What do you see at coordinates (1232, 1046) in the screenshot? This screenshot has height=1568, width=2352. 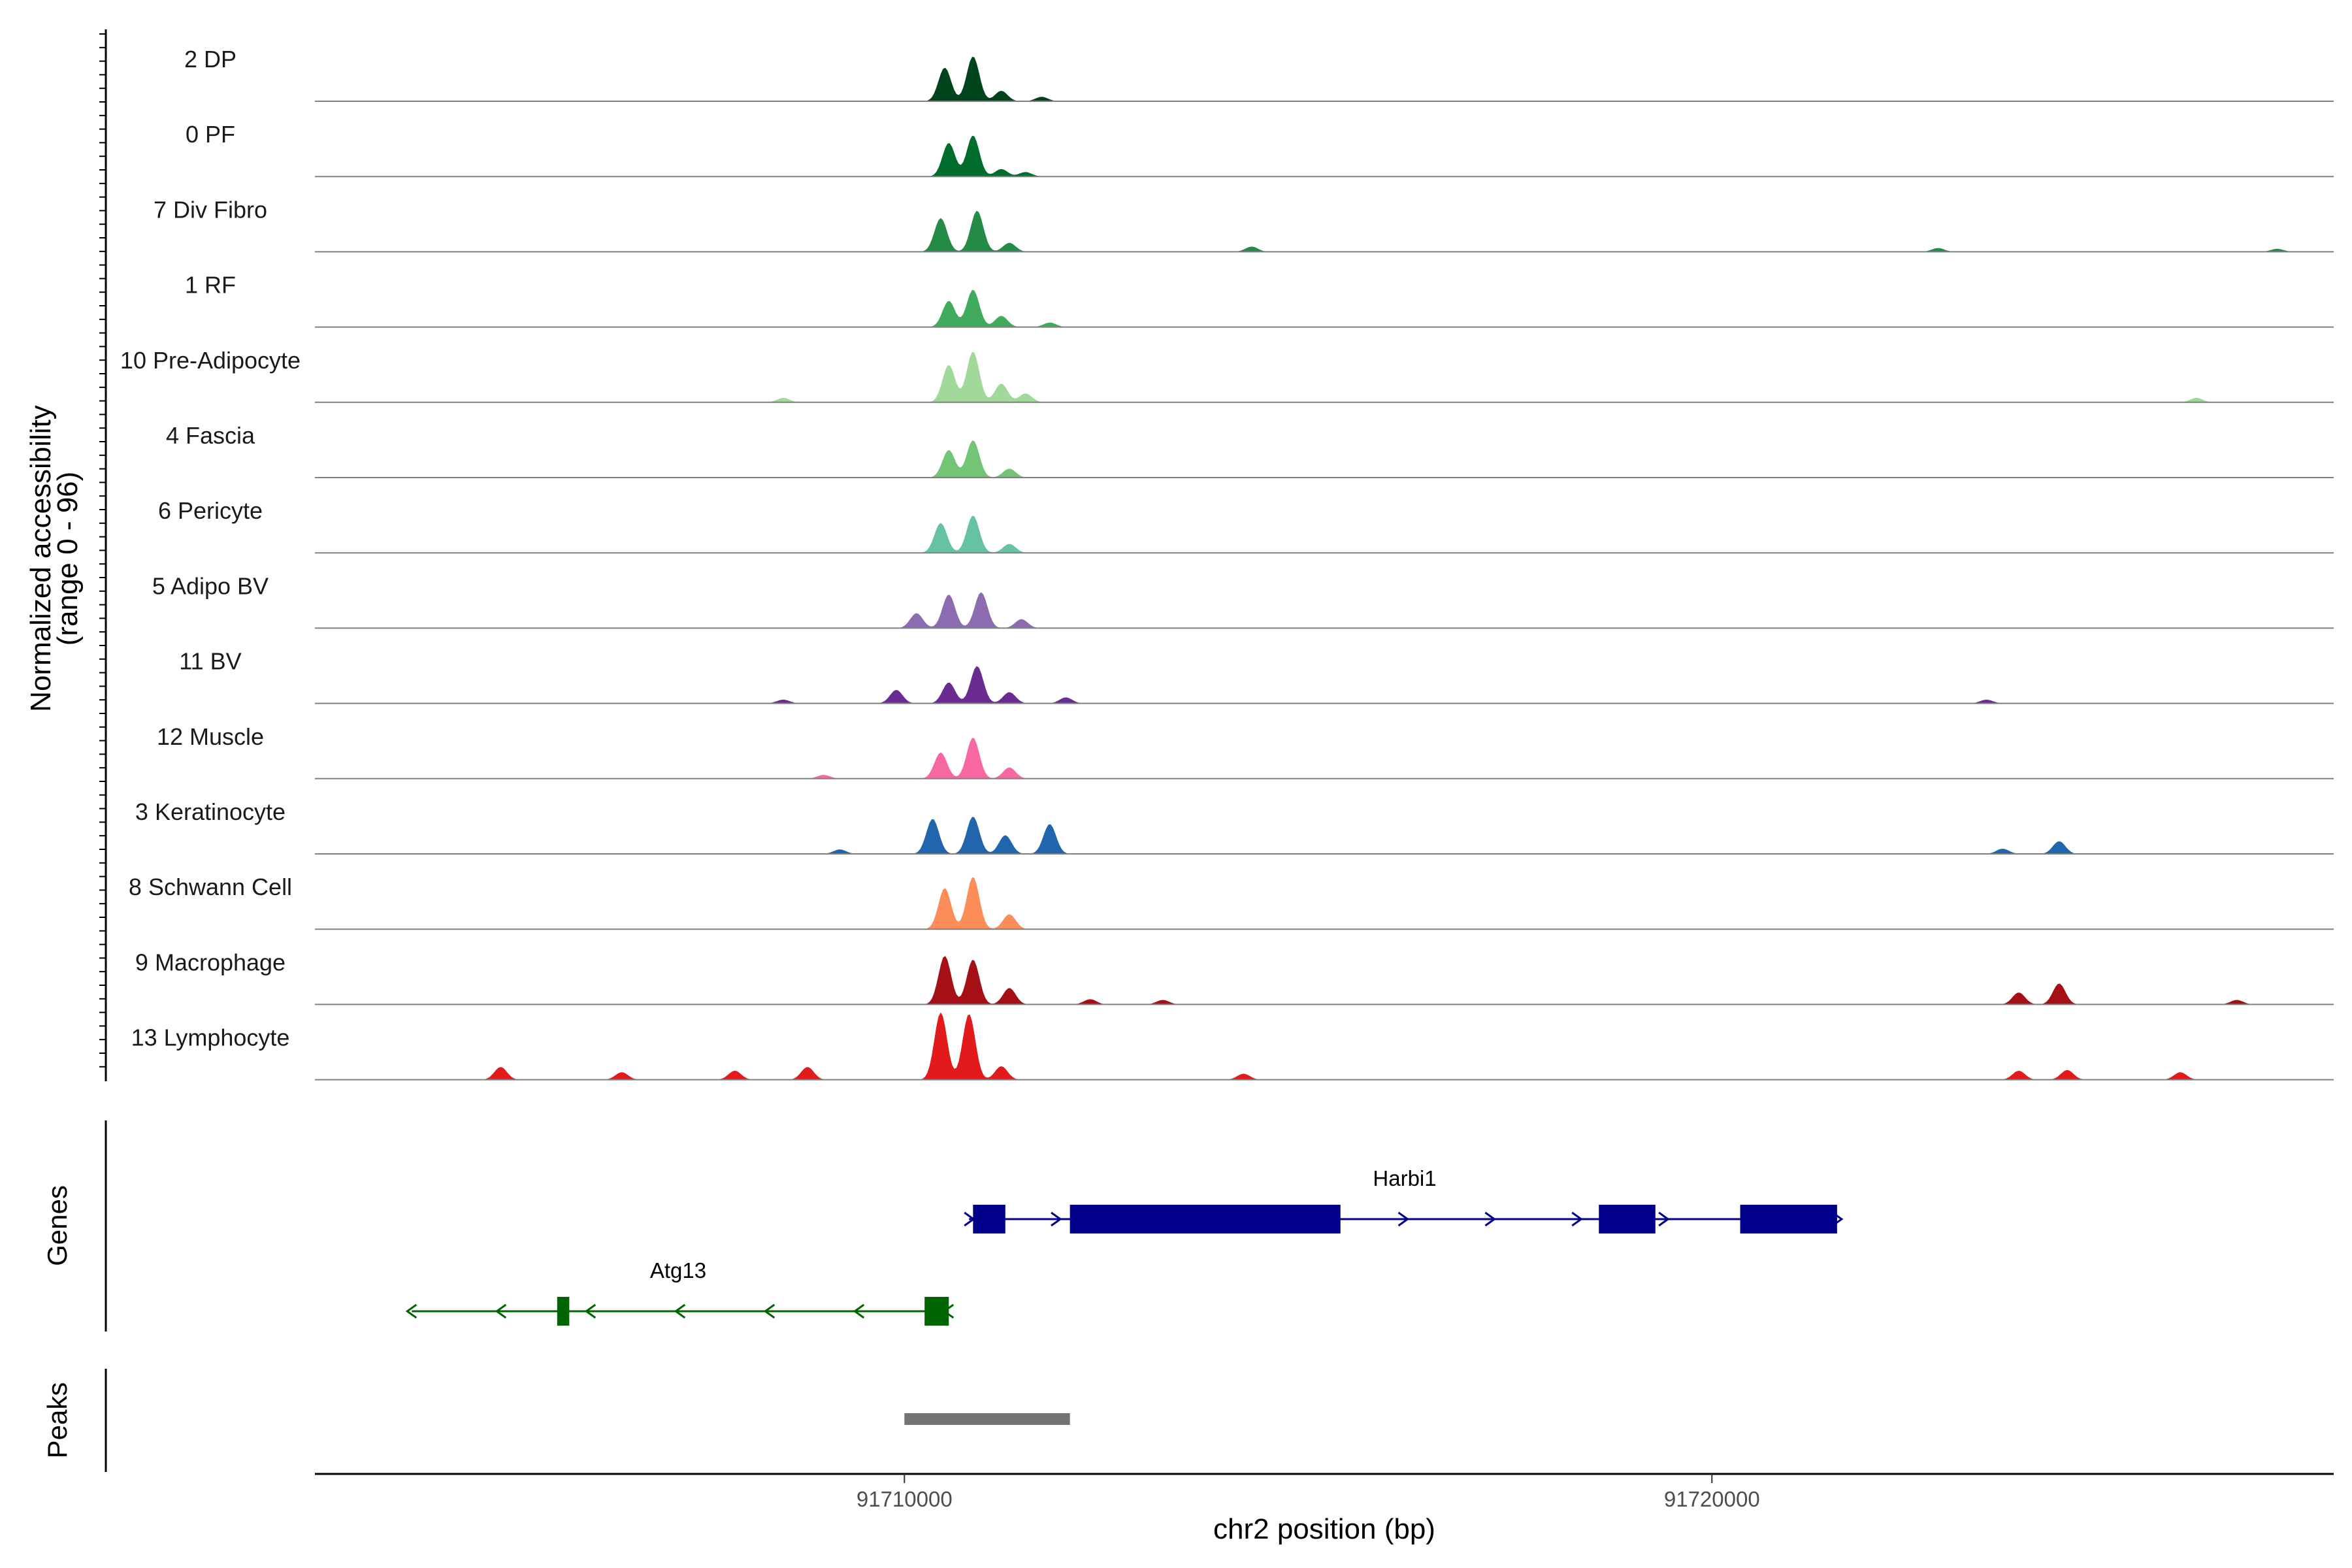 I see `track-13: 13 Lymphocyte` at bounding box center [1232, 1046].